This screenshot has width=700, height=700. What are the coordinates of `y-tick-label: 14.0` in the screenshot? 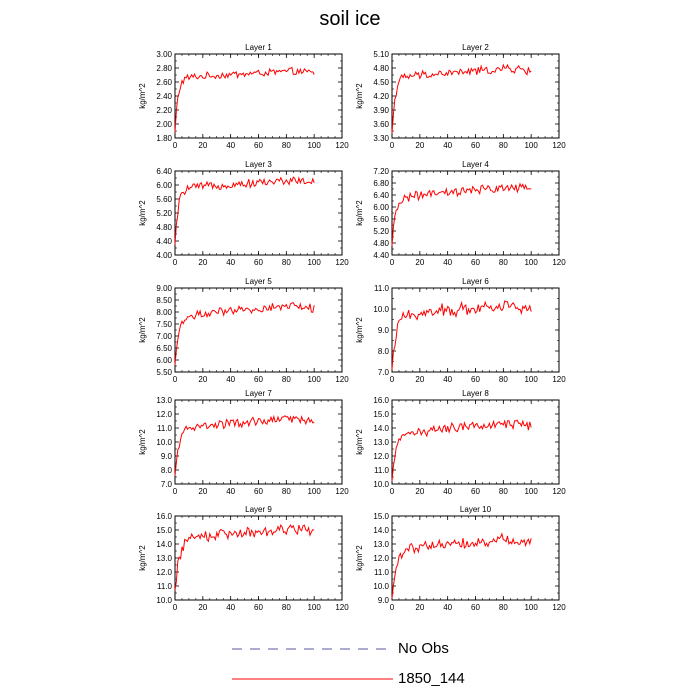 It's located at (381, 428).